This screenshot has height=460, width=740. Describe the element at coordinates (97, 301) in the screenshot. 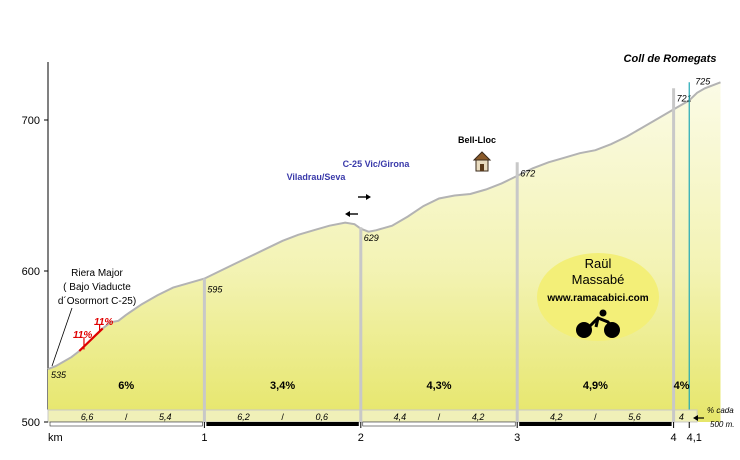

I see `start-place-line3: d´Osormort C-25)` at that location.